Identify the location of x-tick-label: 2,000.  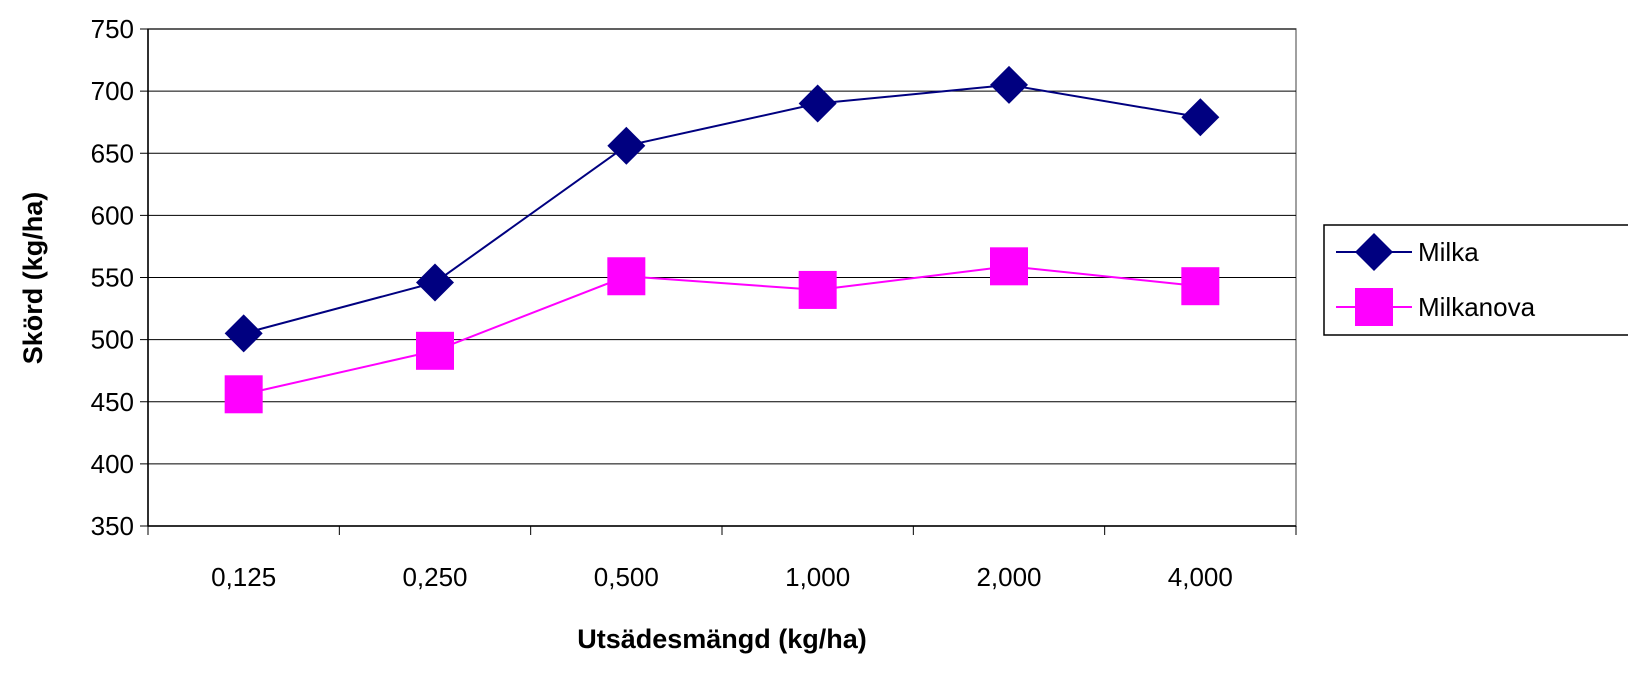
(1008, 577).